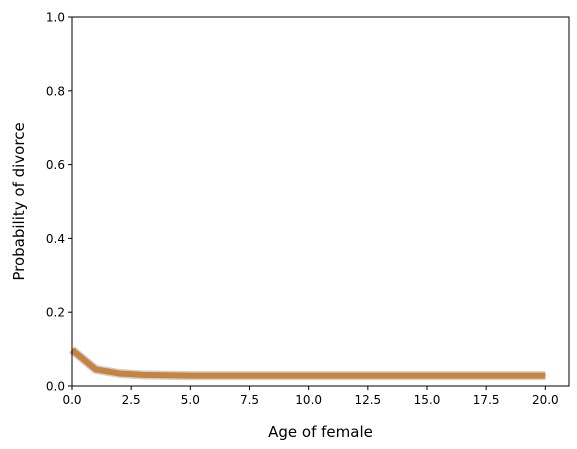 The width and height of the screenshot is (577, 449). I want to click on x-tick-label: 20.0, so click(545, 400).